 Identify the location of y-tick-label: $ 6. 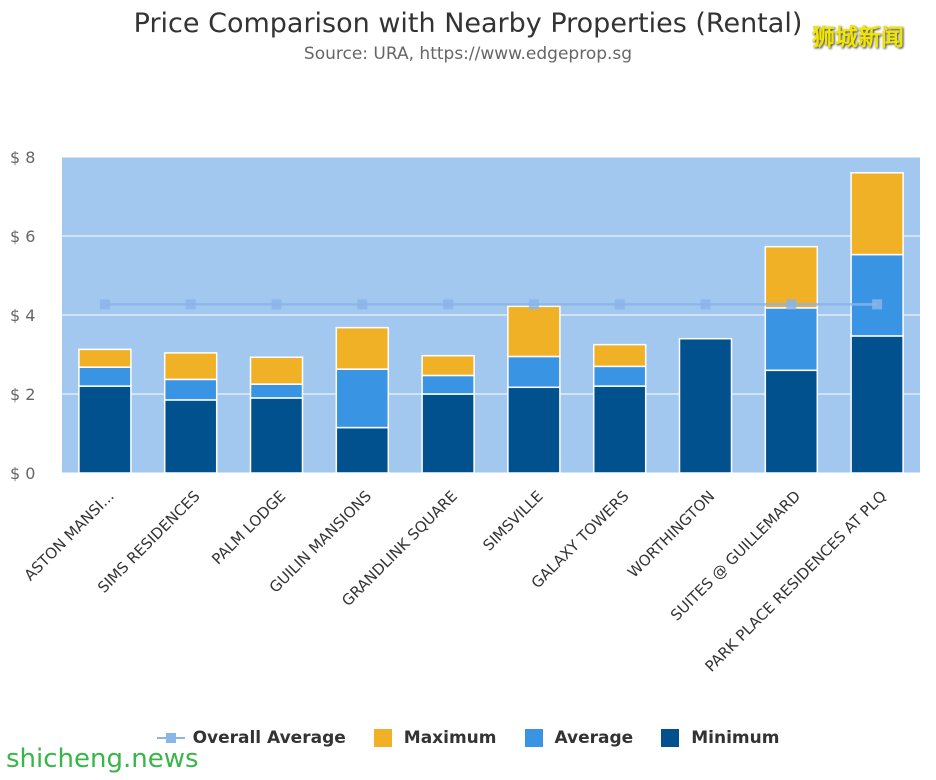
(22, 236).